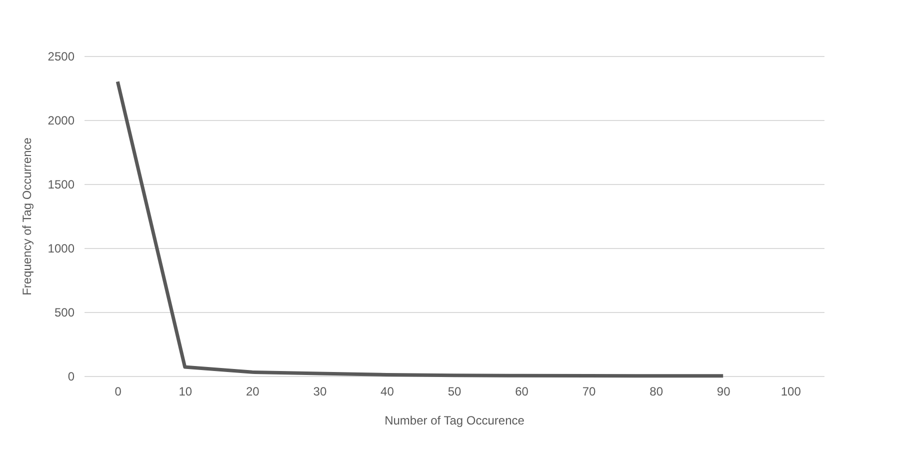 The height and width of the screenshot is (456, 905). Describe the element at coordinates (791, 391) in the screenshot. I see `x-tick-label: 100` at that location.